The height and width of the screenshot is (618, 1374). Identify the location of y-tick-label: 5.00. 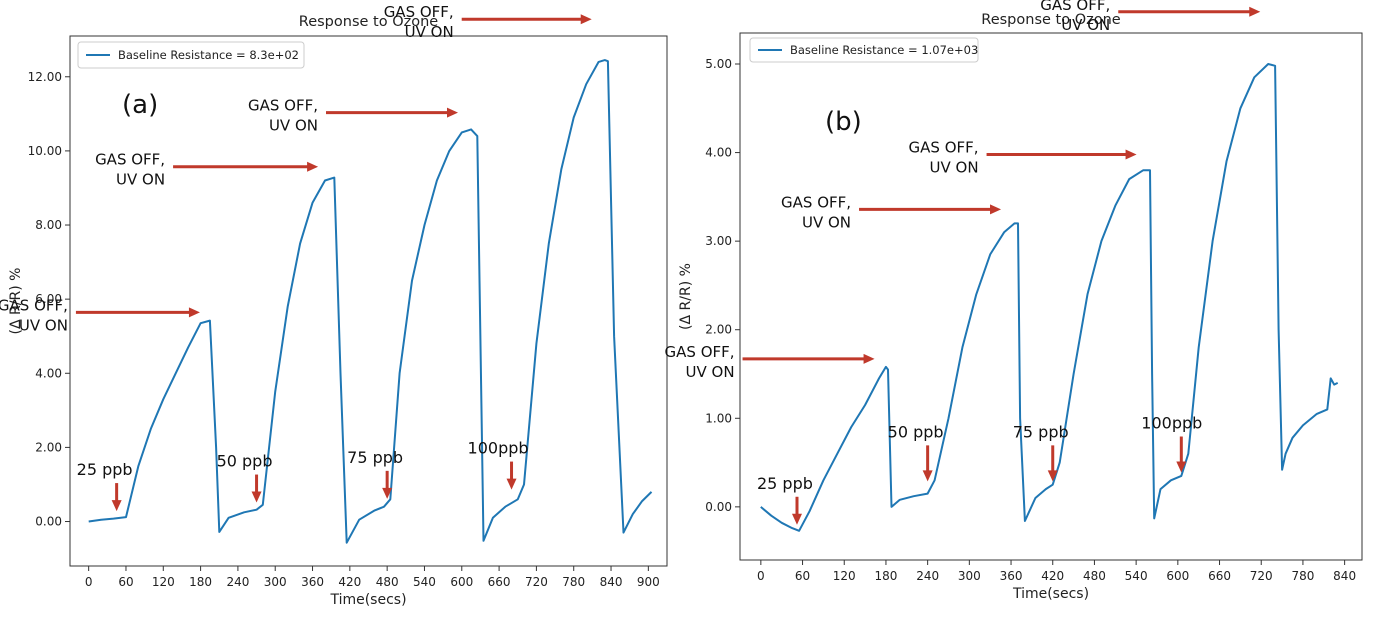
(718, 64).